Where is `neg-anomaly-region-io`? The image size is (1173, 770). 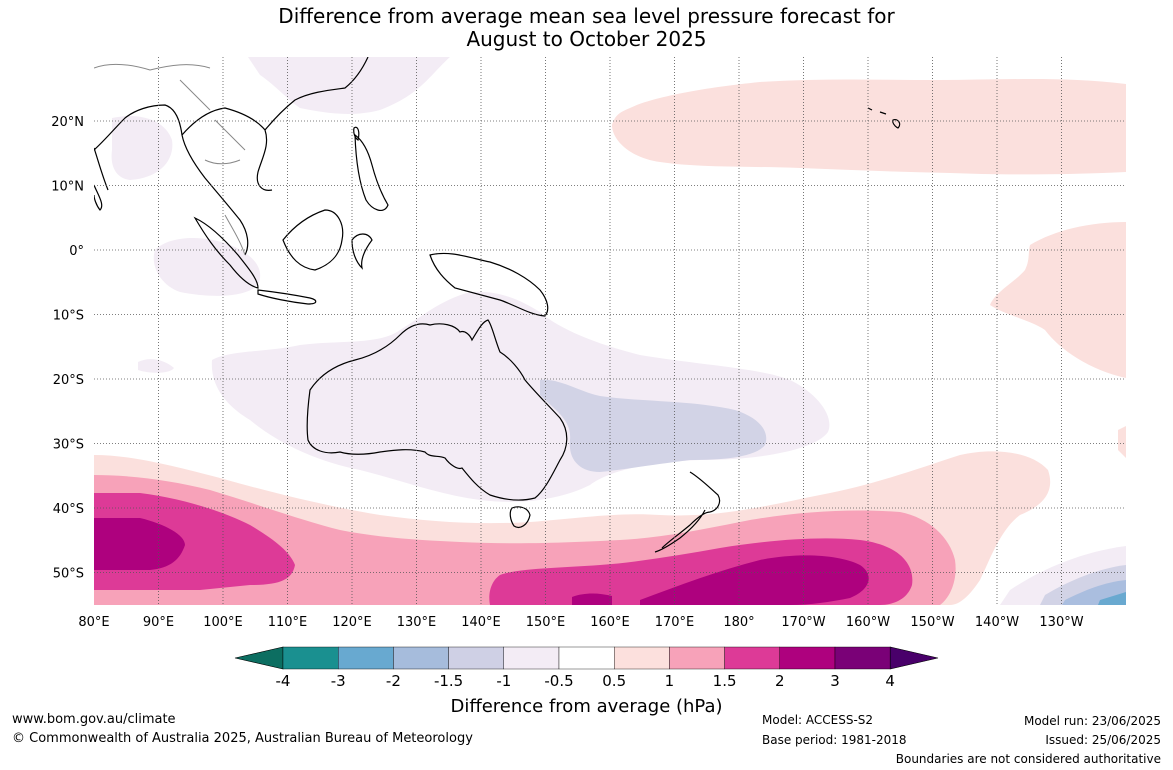 neg-anomaly-region-io is located at coordinates (207, 267).